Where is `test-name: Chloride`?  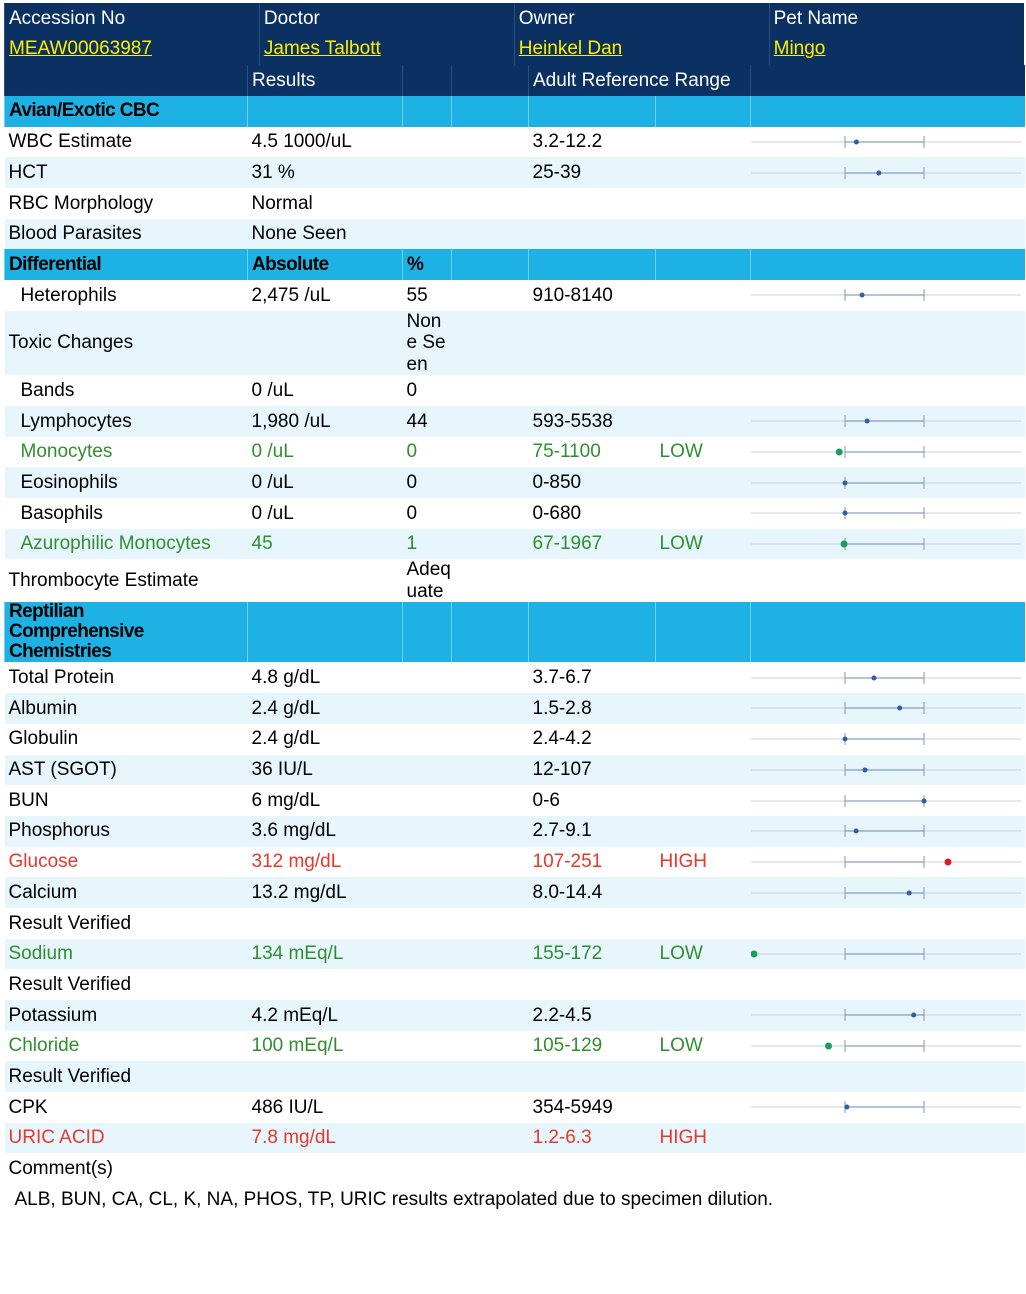
test-name: Chloride is located at coordinates (44, 1046).